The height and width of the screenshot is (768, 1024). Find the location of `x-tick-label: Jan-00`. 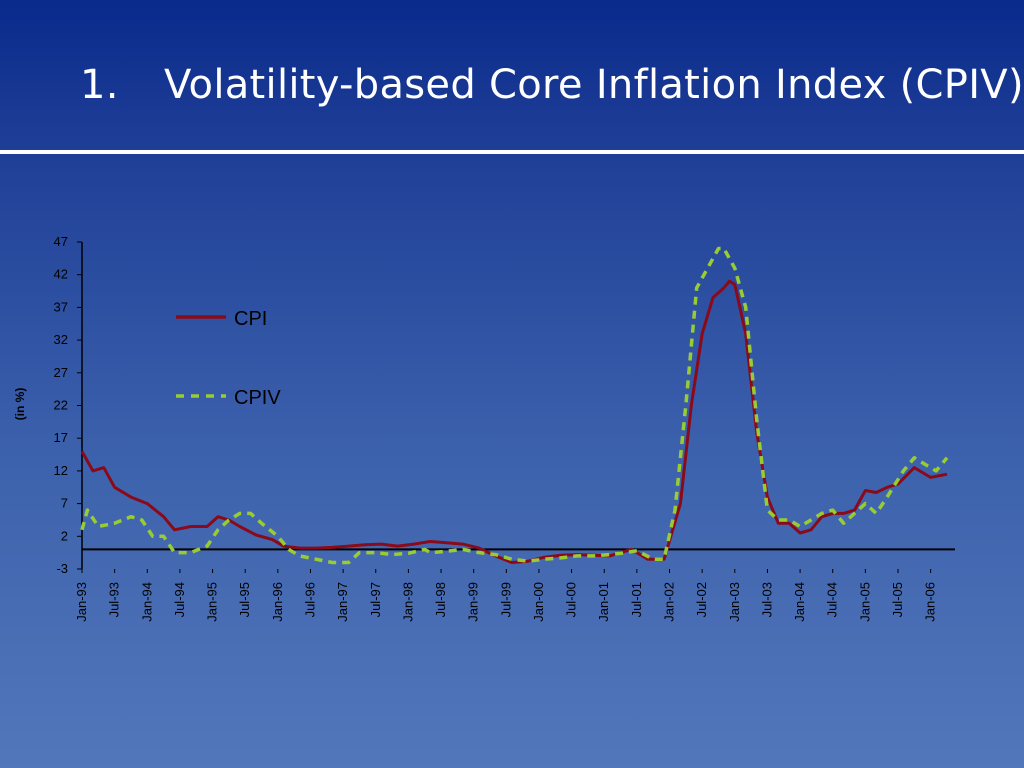

x-tick-label: Jan-00 is located at coordinates (538, 602).